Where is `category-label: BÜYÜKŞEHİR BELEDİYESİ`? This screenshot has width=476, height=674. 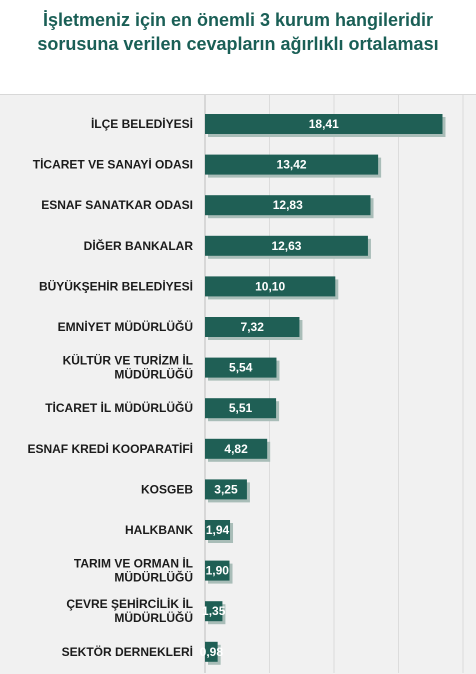 category-label: BÜYÜKŞEHİR BELEDİYESİ is located at coordinates (116, 285).